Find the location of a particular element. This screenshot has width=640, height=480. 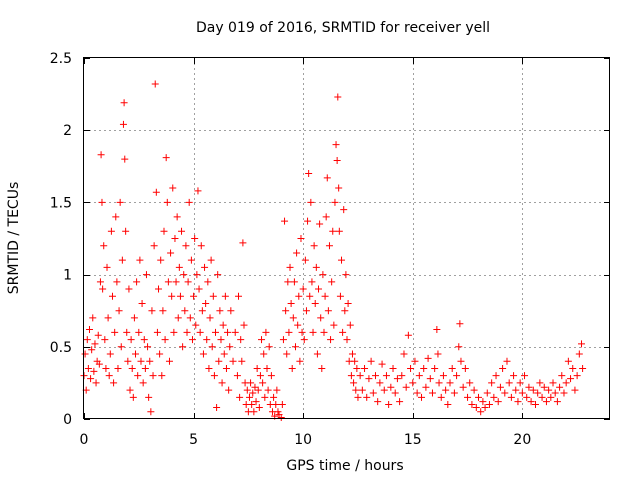

x-tick-label: 5 is located at coordinates (193, 440).